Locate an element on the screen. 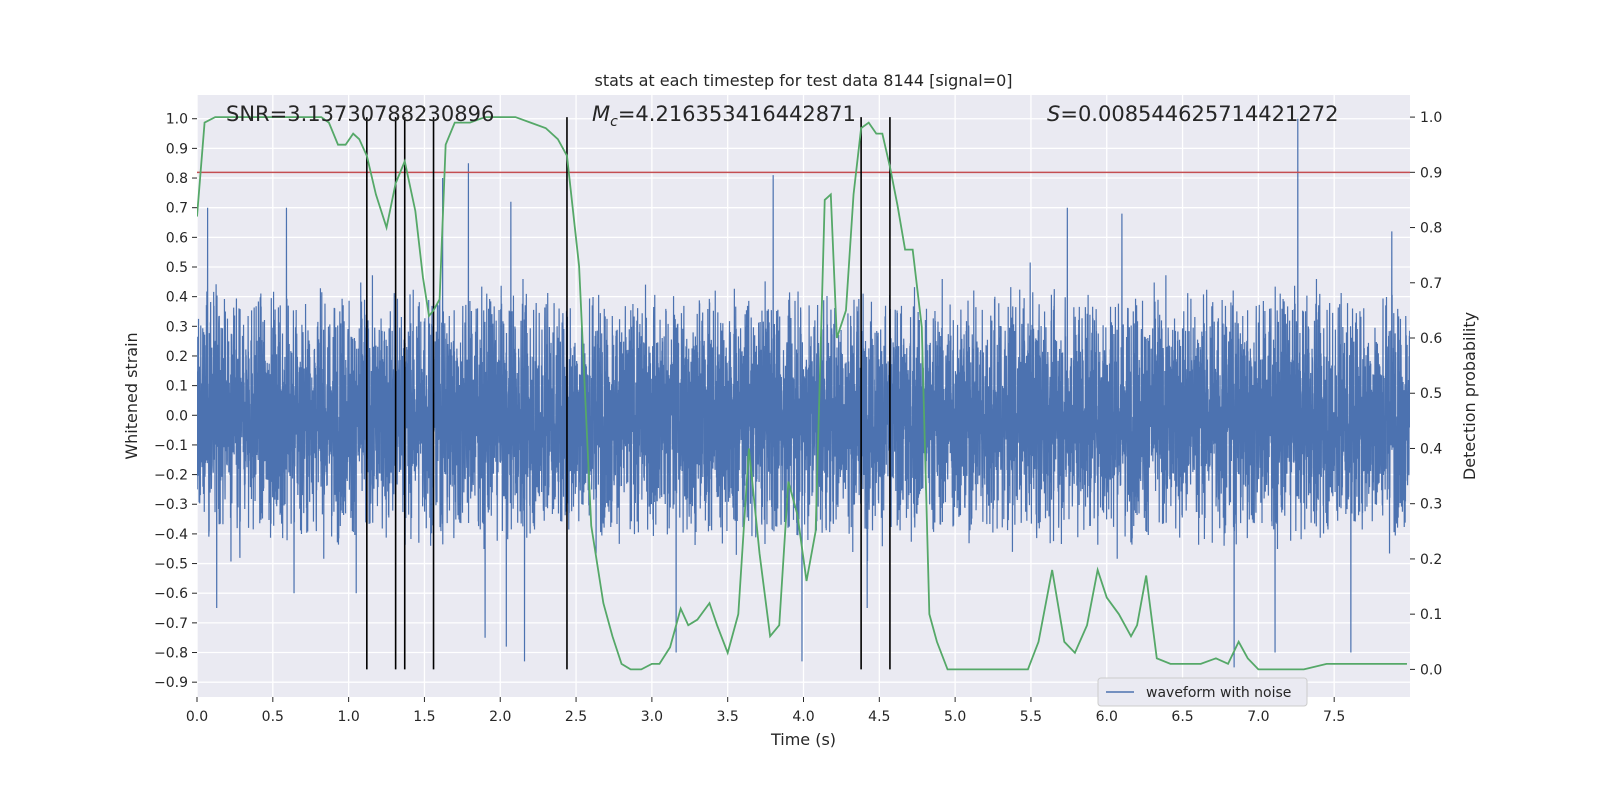 This screenshot has width=1600, height=800. y2-tick-label: 0.2 is located at coordinates (1431, 560).